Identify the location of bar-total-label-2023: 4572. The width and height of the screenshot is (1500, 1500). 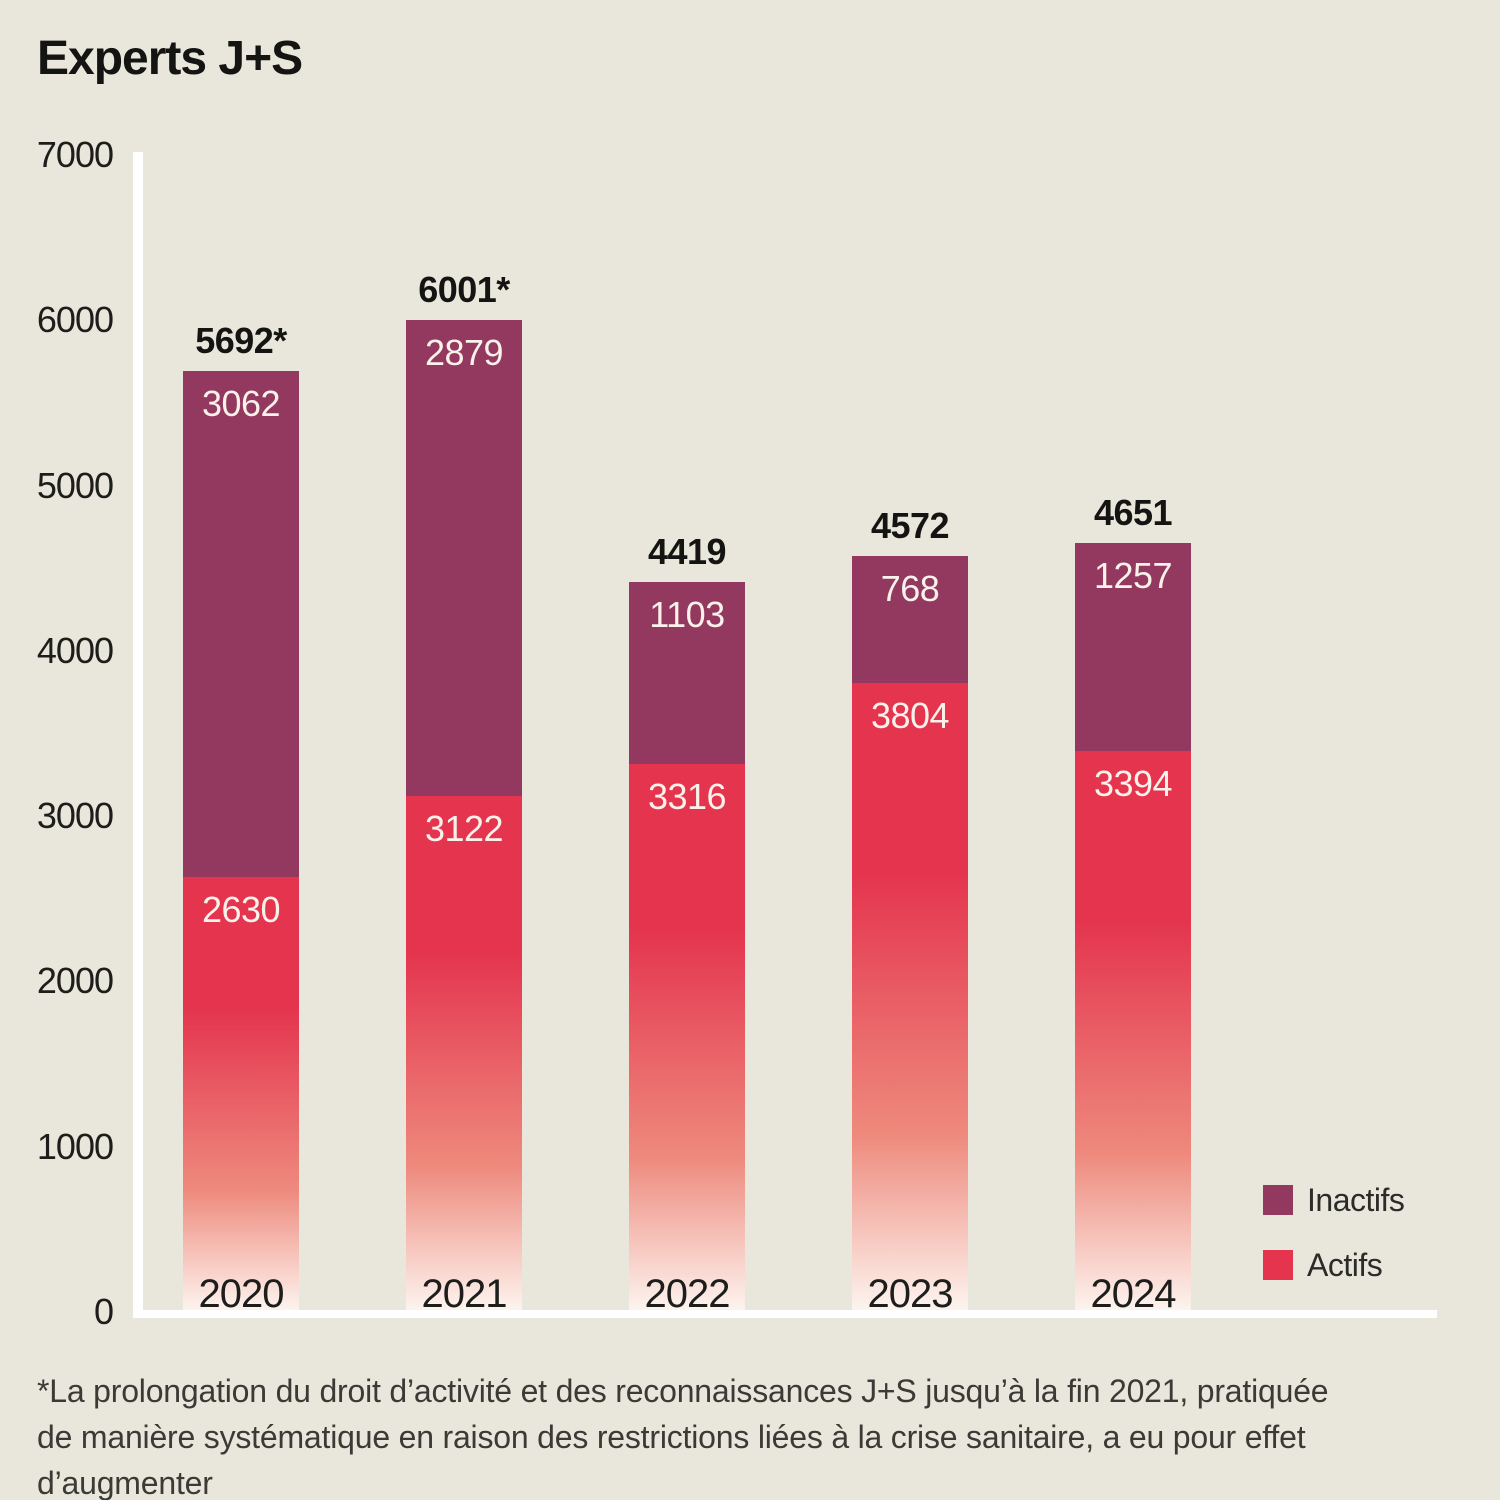
(910, 525).